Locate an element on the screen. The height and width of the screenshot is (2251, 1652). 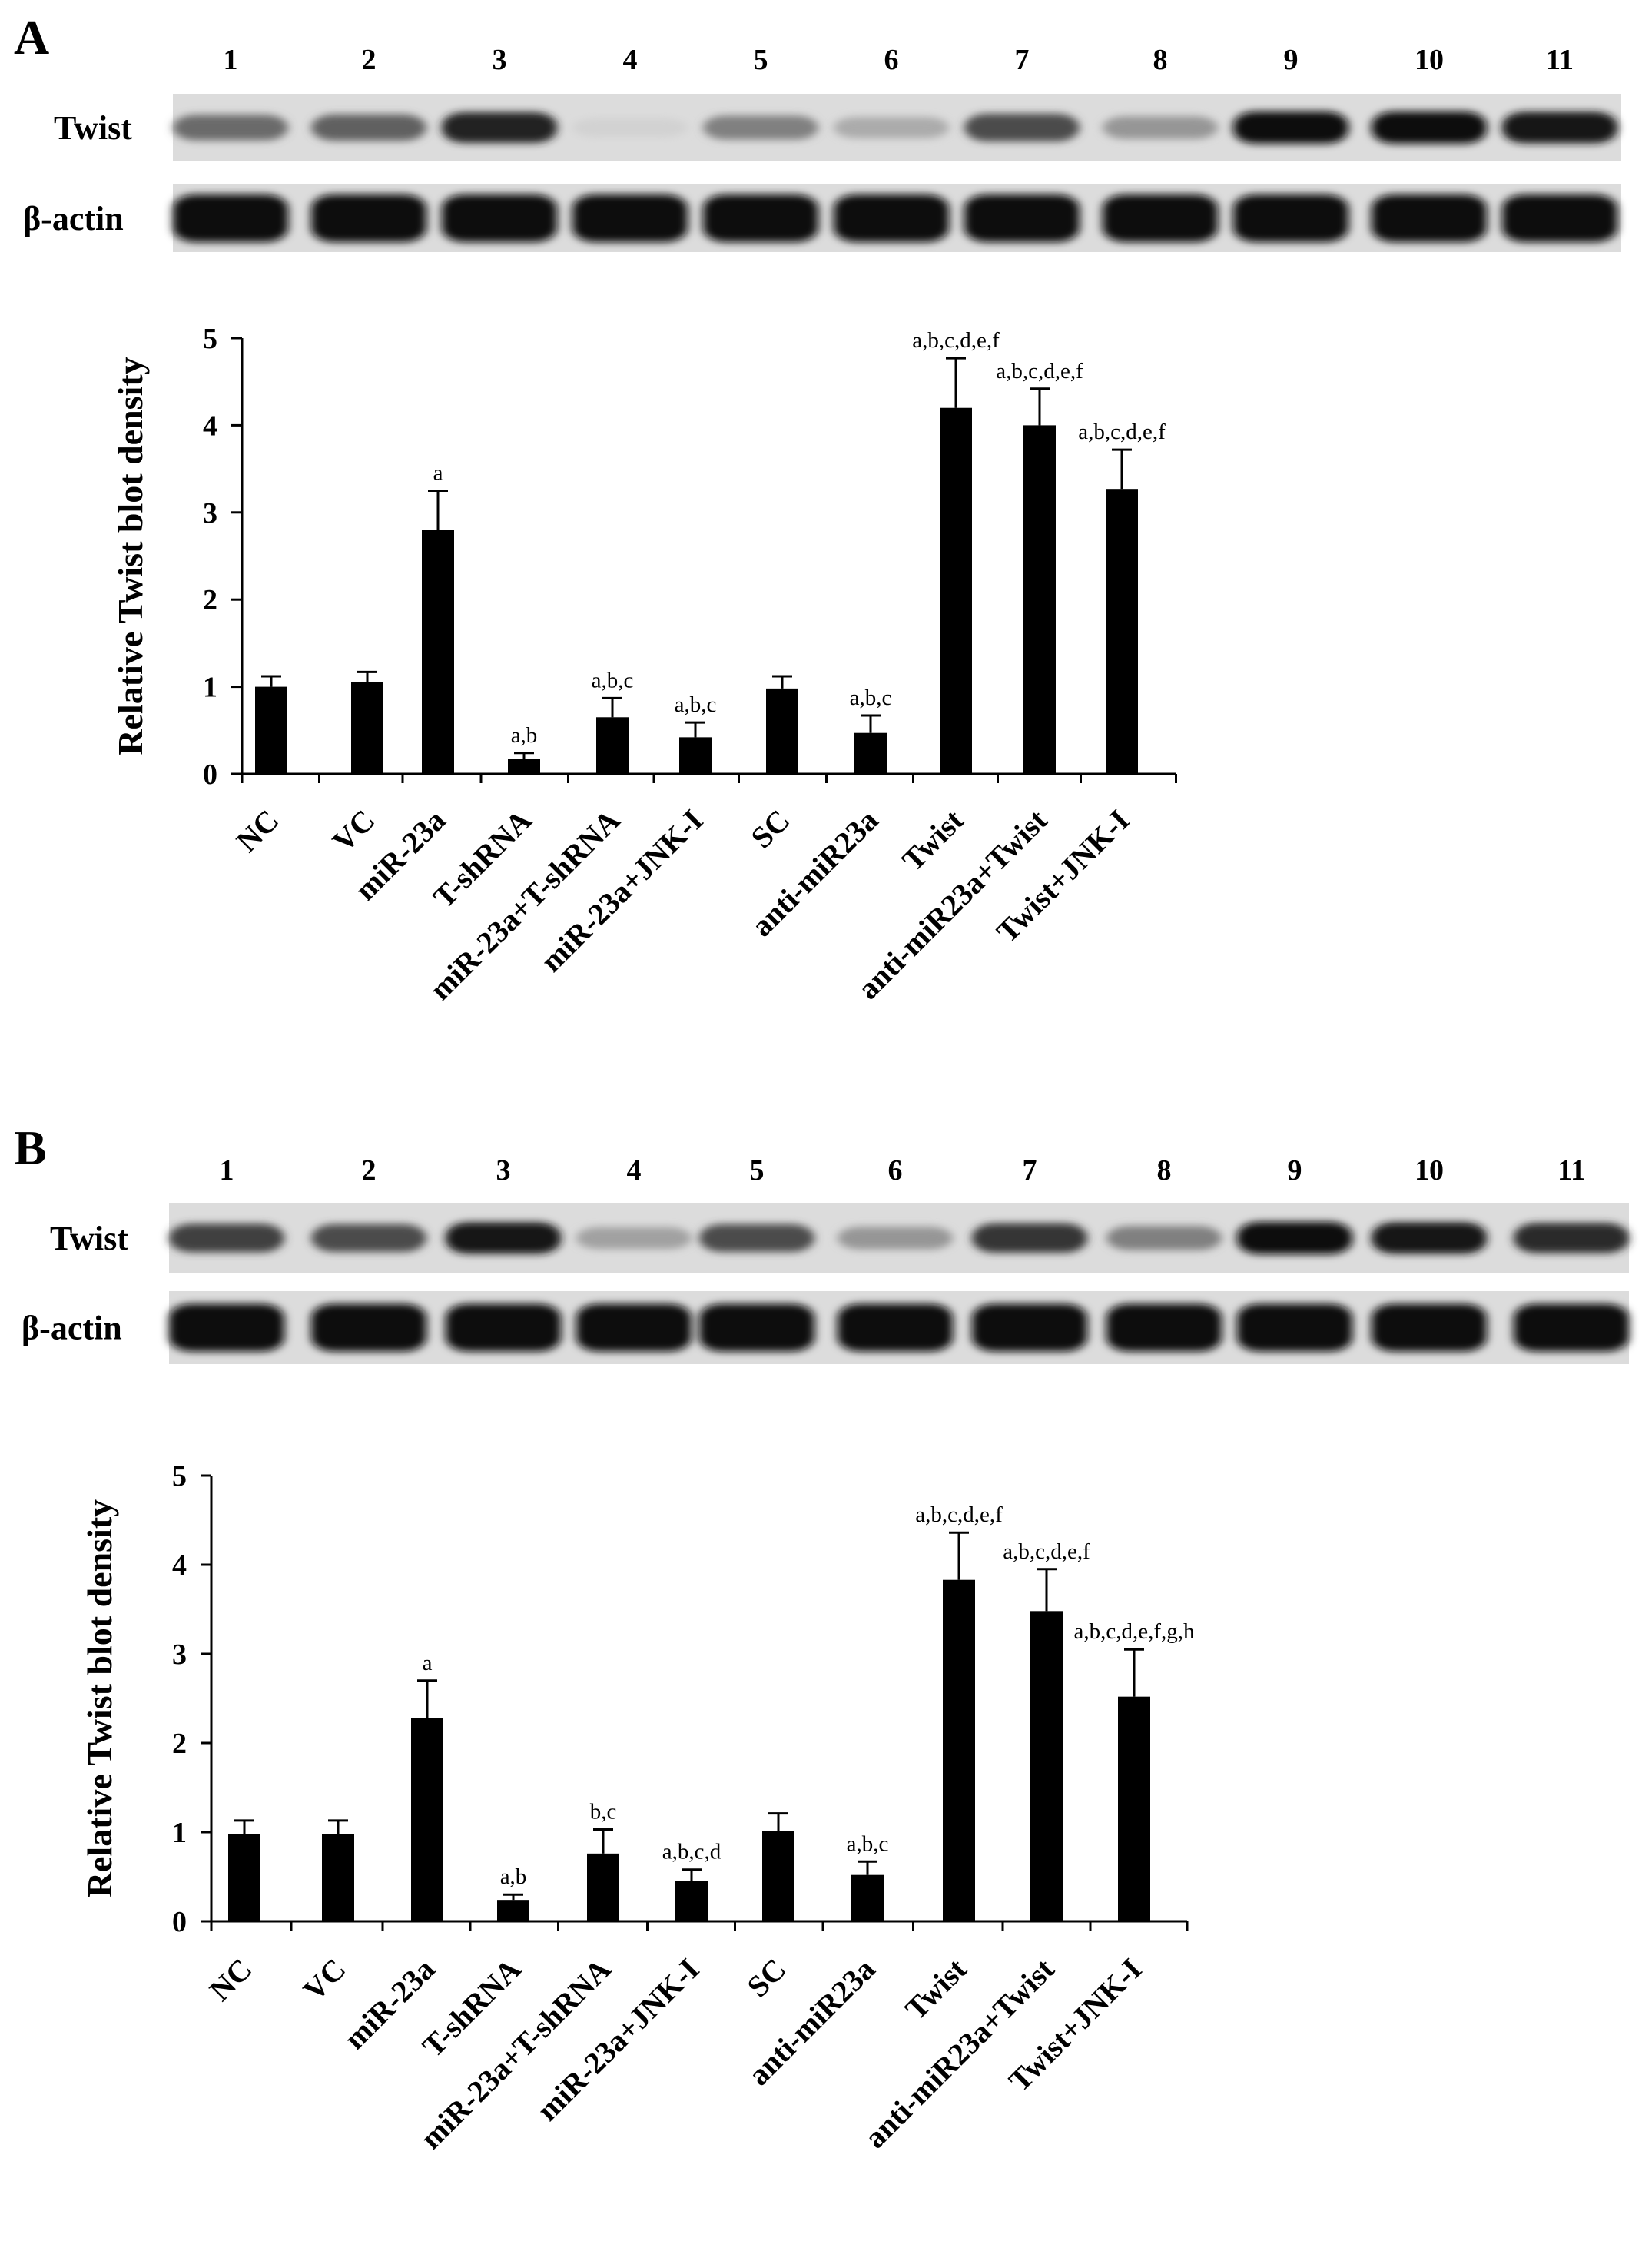
y-tick-label: 1 is located at coordinates (210, 688).